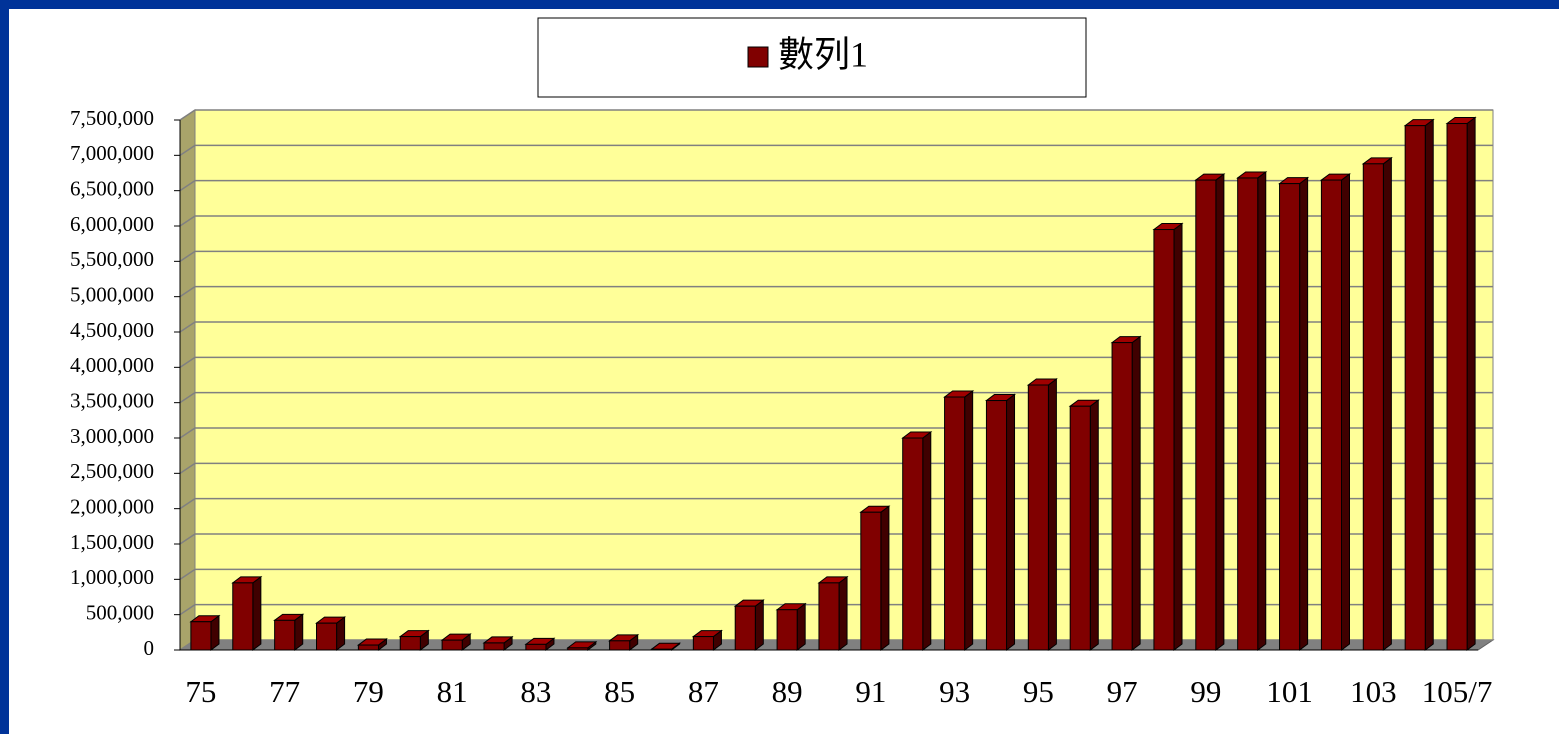  I want to click on x-tick-label: 99, so click(1205, 691).